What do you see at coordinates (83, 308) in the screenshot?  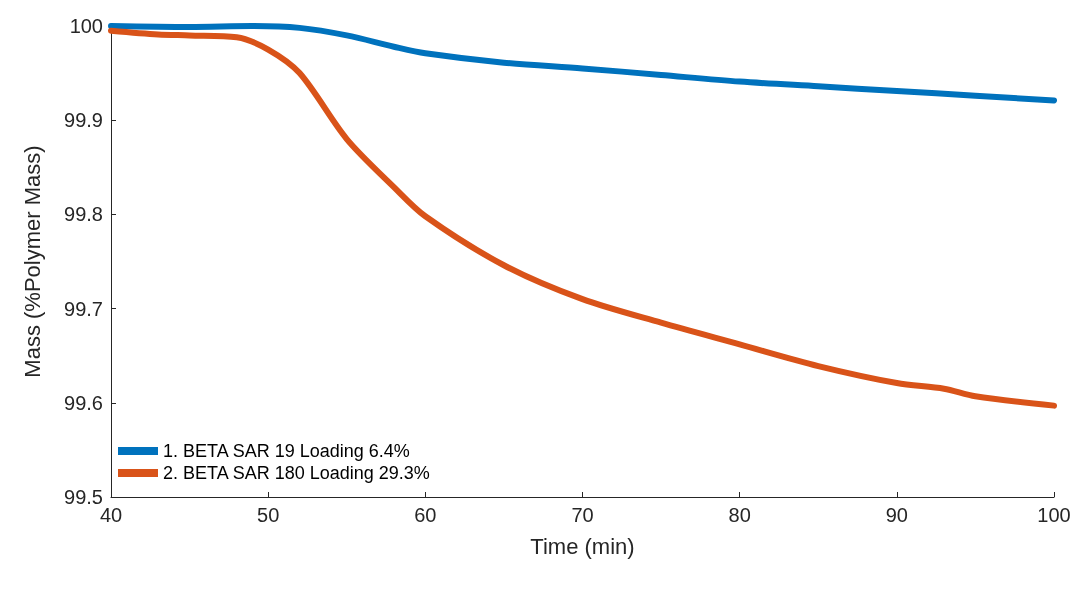 I see `y-tick-label: 99.7` at bounding box center [83, 308].